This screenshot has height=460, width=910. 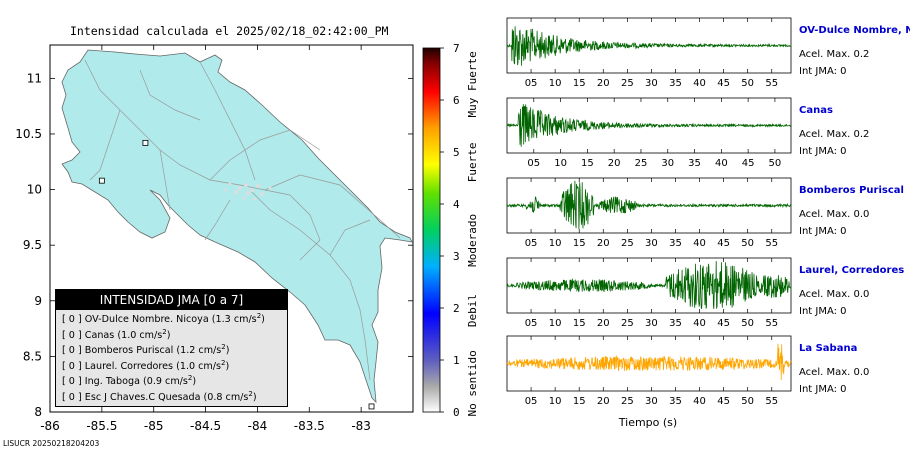 I want to click on colorbar-tick-label: 7, so click(x=456, y=48).